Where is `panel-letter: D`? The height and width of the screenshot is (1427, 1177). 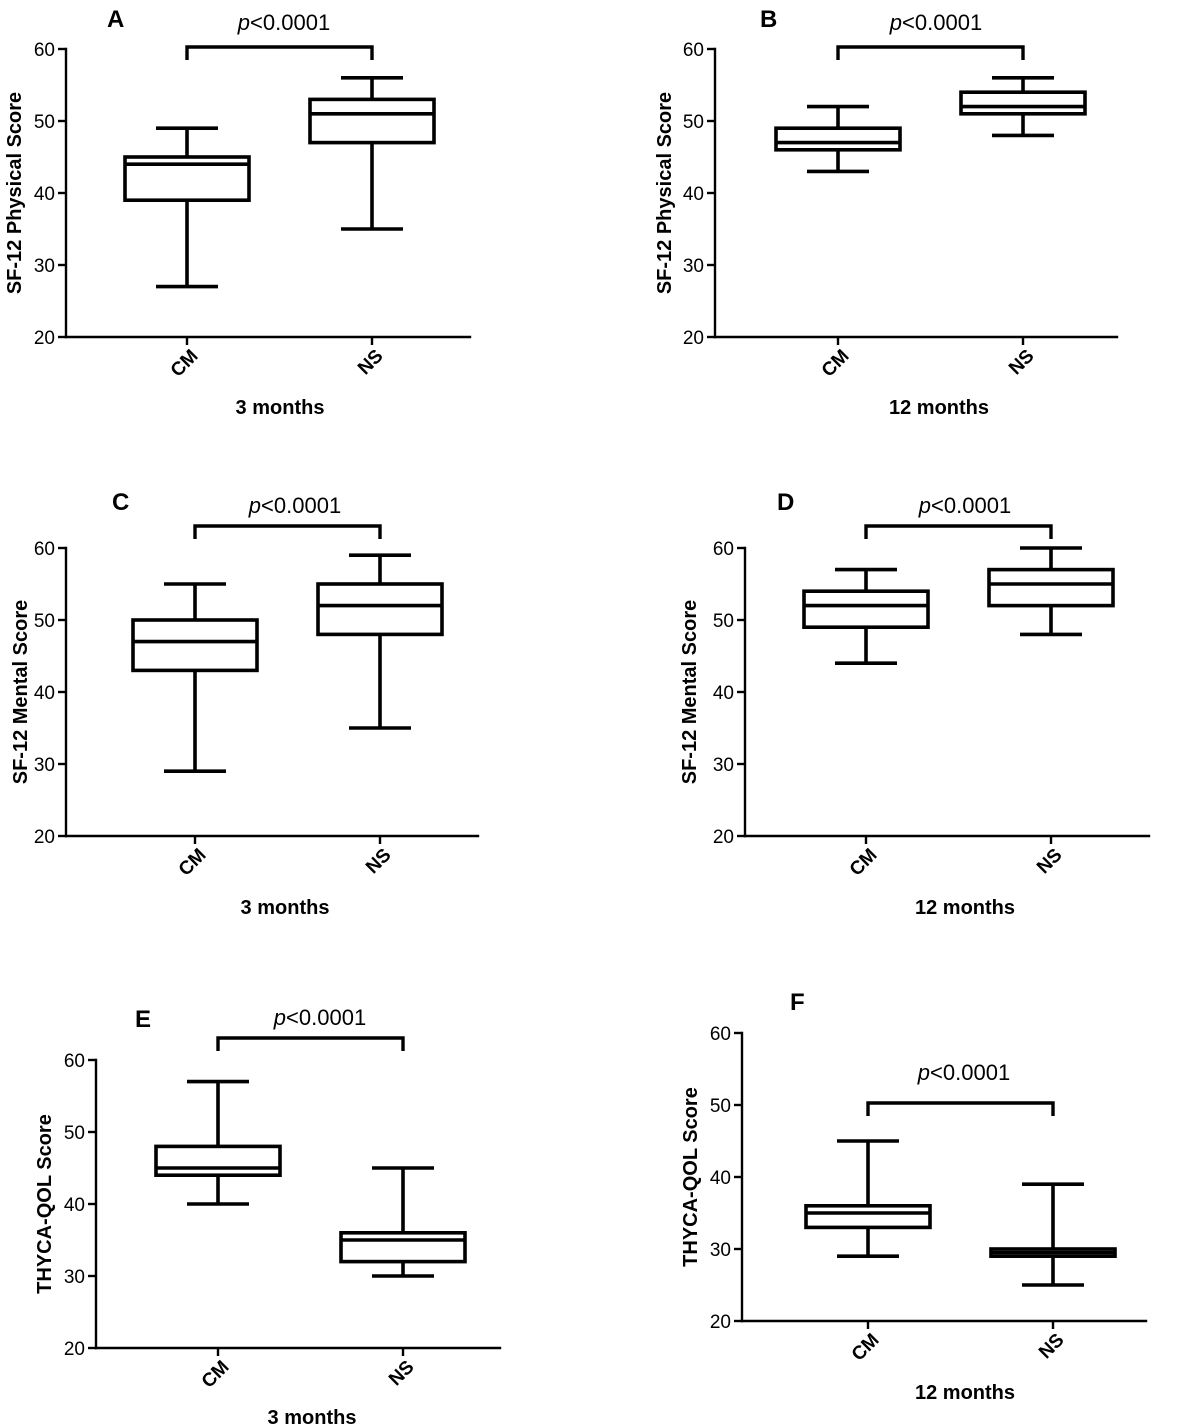 panel-letter: D is located at coordinates (785, 502).